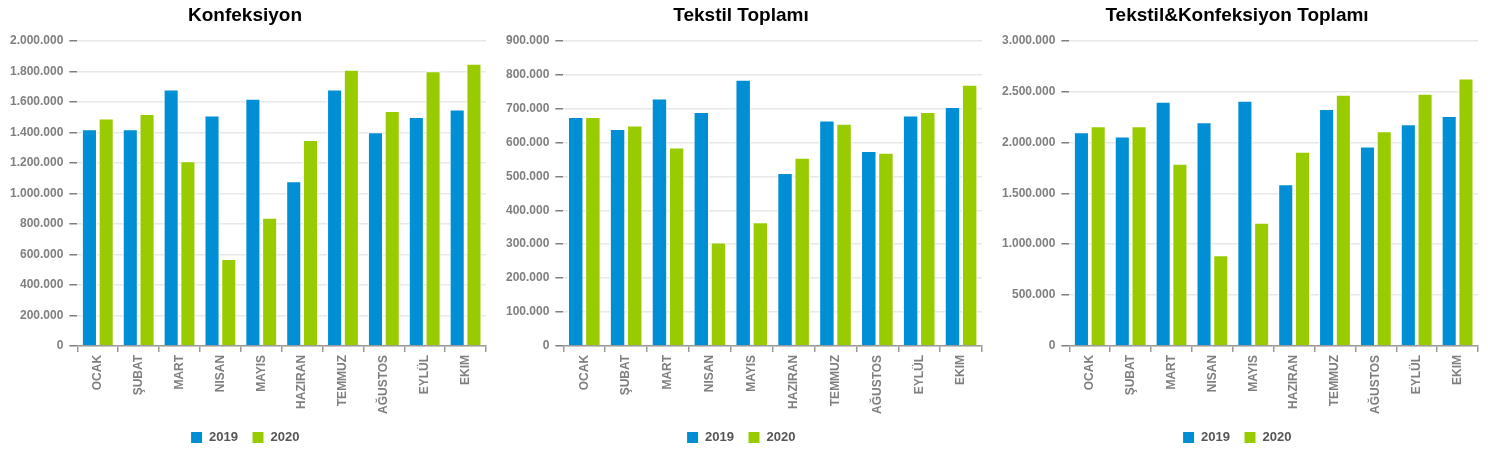 This screenshot has height=460, width=1488. I want to click on y-tick-label: 1.800.000, so click(36, 70).